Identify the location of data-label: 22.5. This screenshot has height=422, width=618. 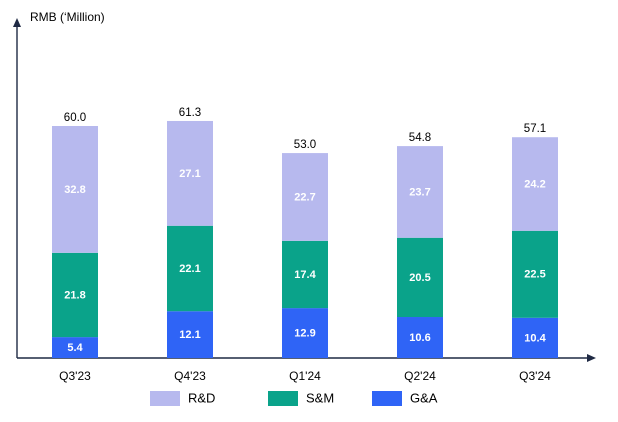
(534, 275).